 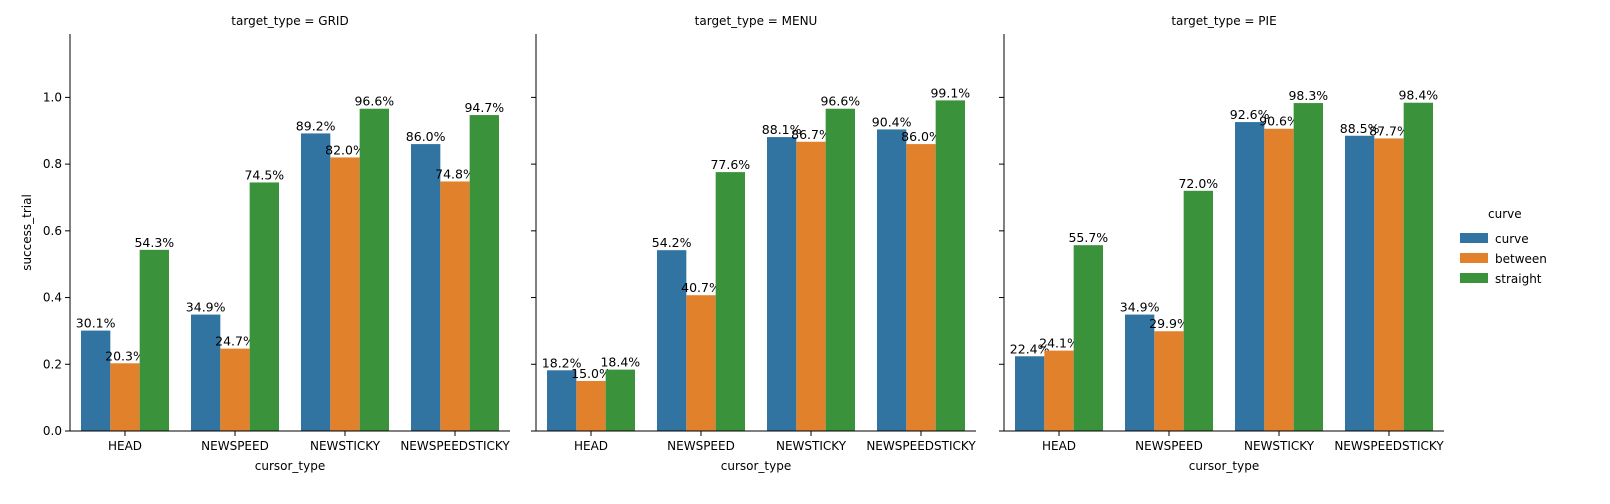 What do you see at coordinates (52, 231) in the screenshot?
I see `y-tick-label: 0.6` at bounding box center [52, 231].